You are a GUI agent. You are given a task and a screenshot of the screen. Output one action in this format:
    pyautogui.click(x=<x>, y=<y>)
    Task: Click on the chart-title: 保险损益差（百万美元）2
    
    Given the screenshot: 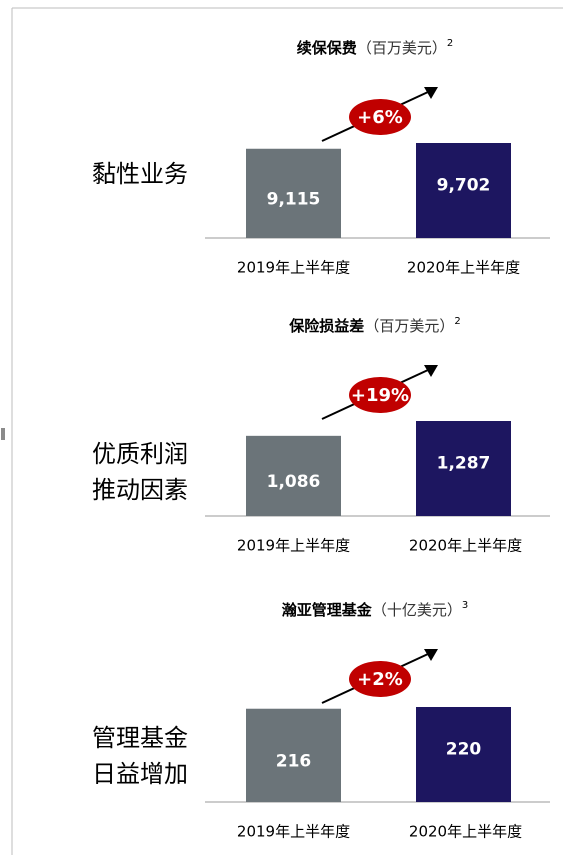 What is the action you would take?
    pyautogui.click(x=374, y=325)
    